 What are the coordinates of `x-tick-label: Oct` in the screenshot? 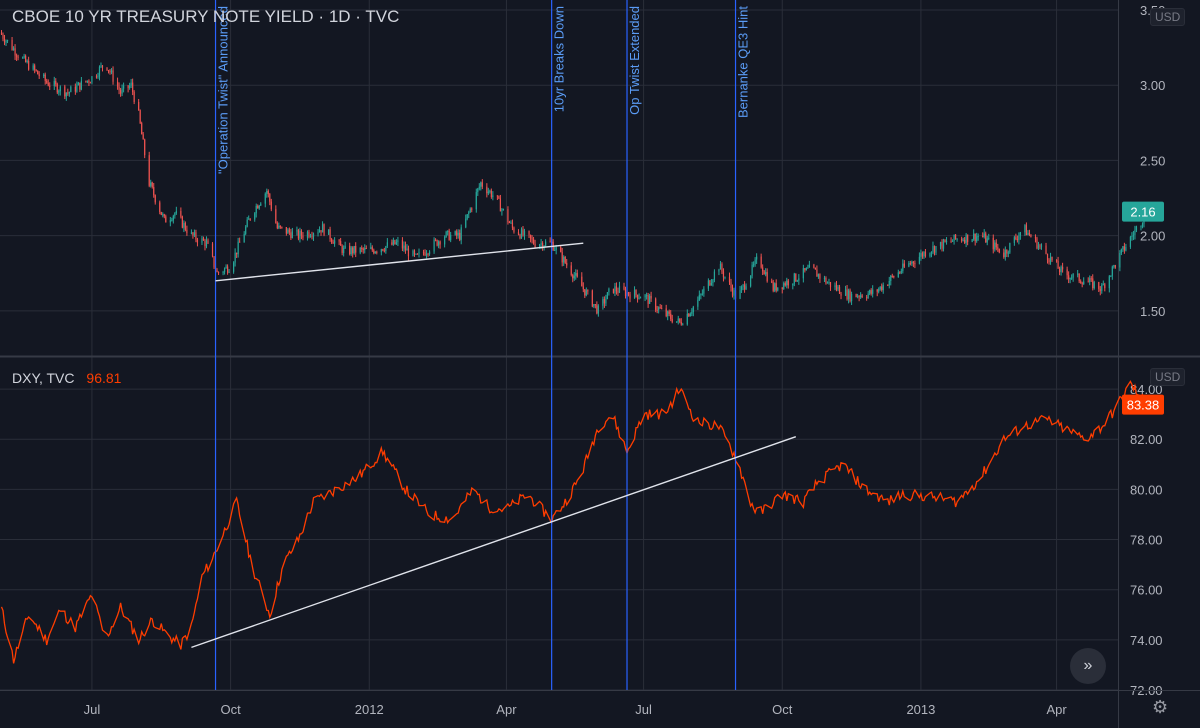 It's located at (782, 709).